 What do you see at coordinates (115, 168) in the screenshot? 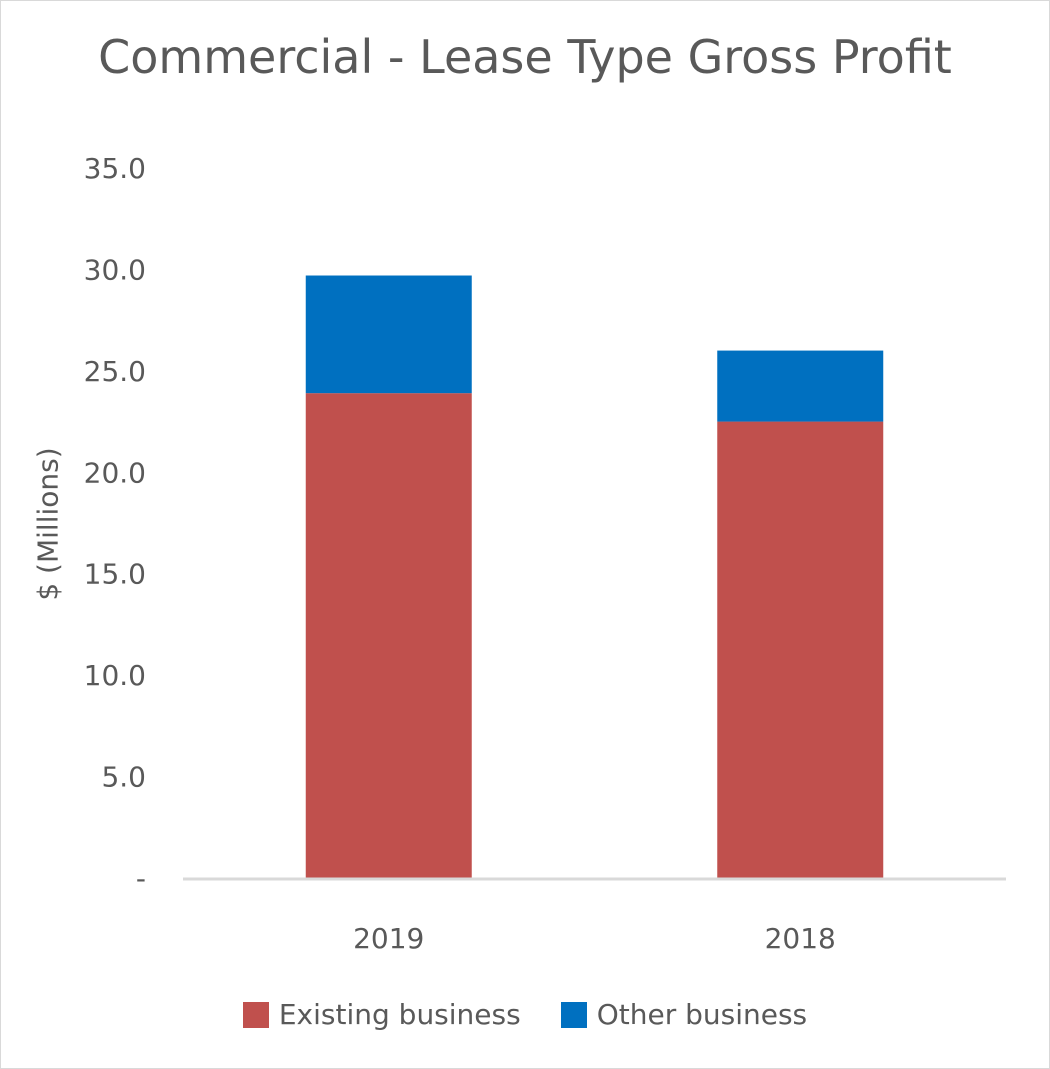
I see `y-tick-label: 35.0` at bounding box center [115, 168].